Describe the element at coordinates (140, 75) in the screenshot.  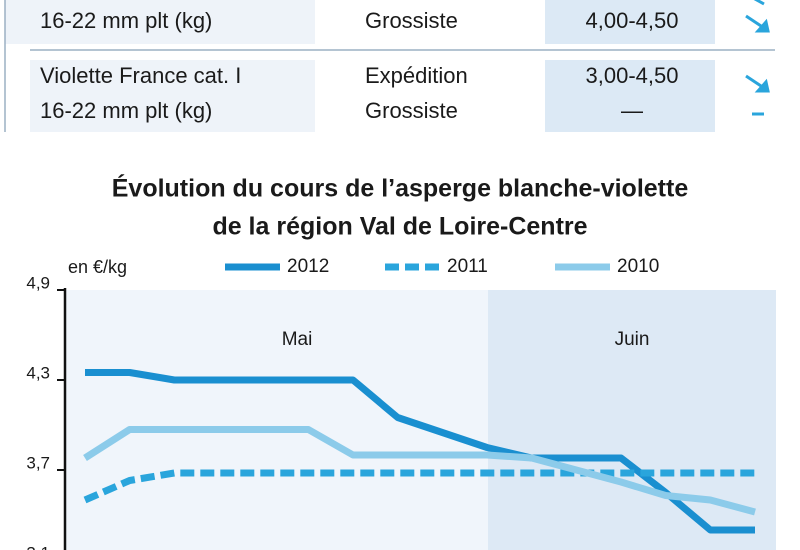
I see `product-cell: Violette France cat. I` at that location.